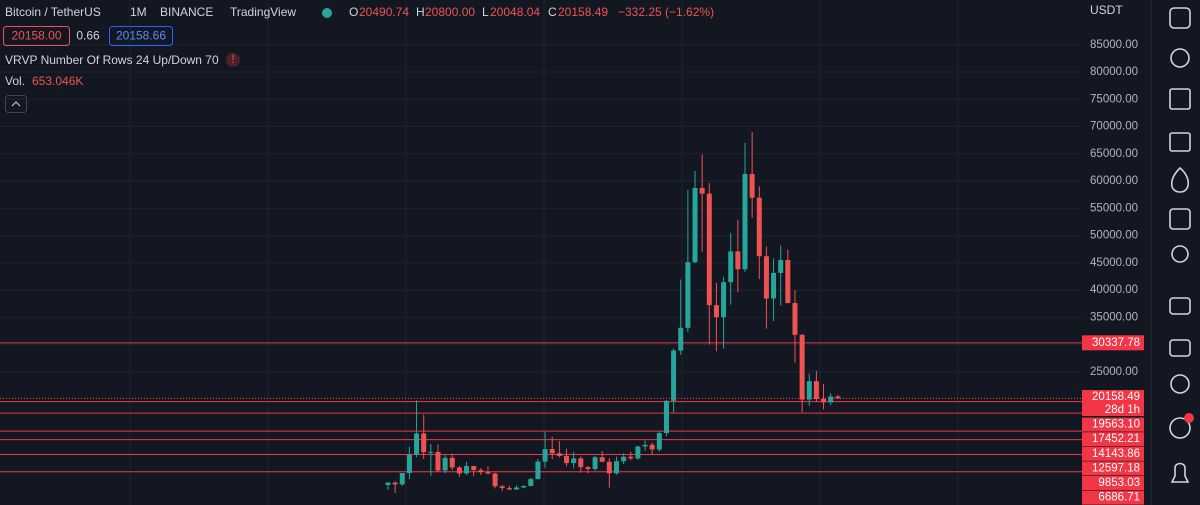 The width and height of the screenshot is (1200, 505). Describe the element at coordinates (1114, 236) in the screenshot. I see `y-tick-label: 50000.00` at that location.